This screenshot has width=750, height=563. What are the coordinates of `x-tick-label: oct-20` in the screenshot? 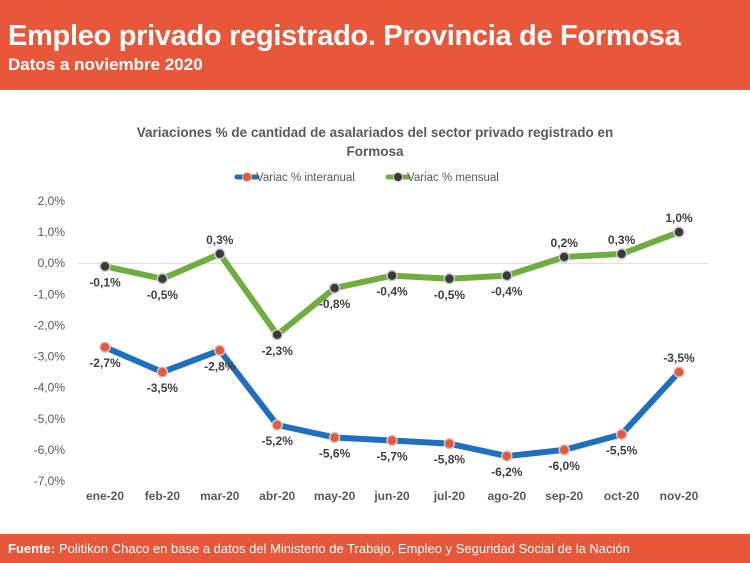 It's located at (622, 496).